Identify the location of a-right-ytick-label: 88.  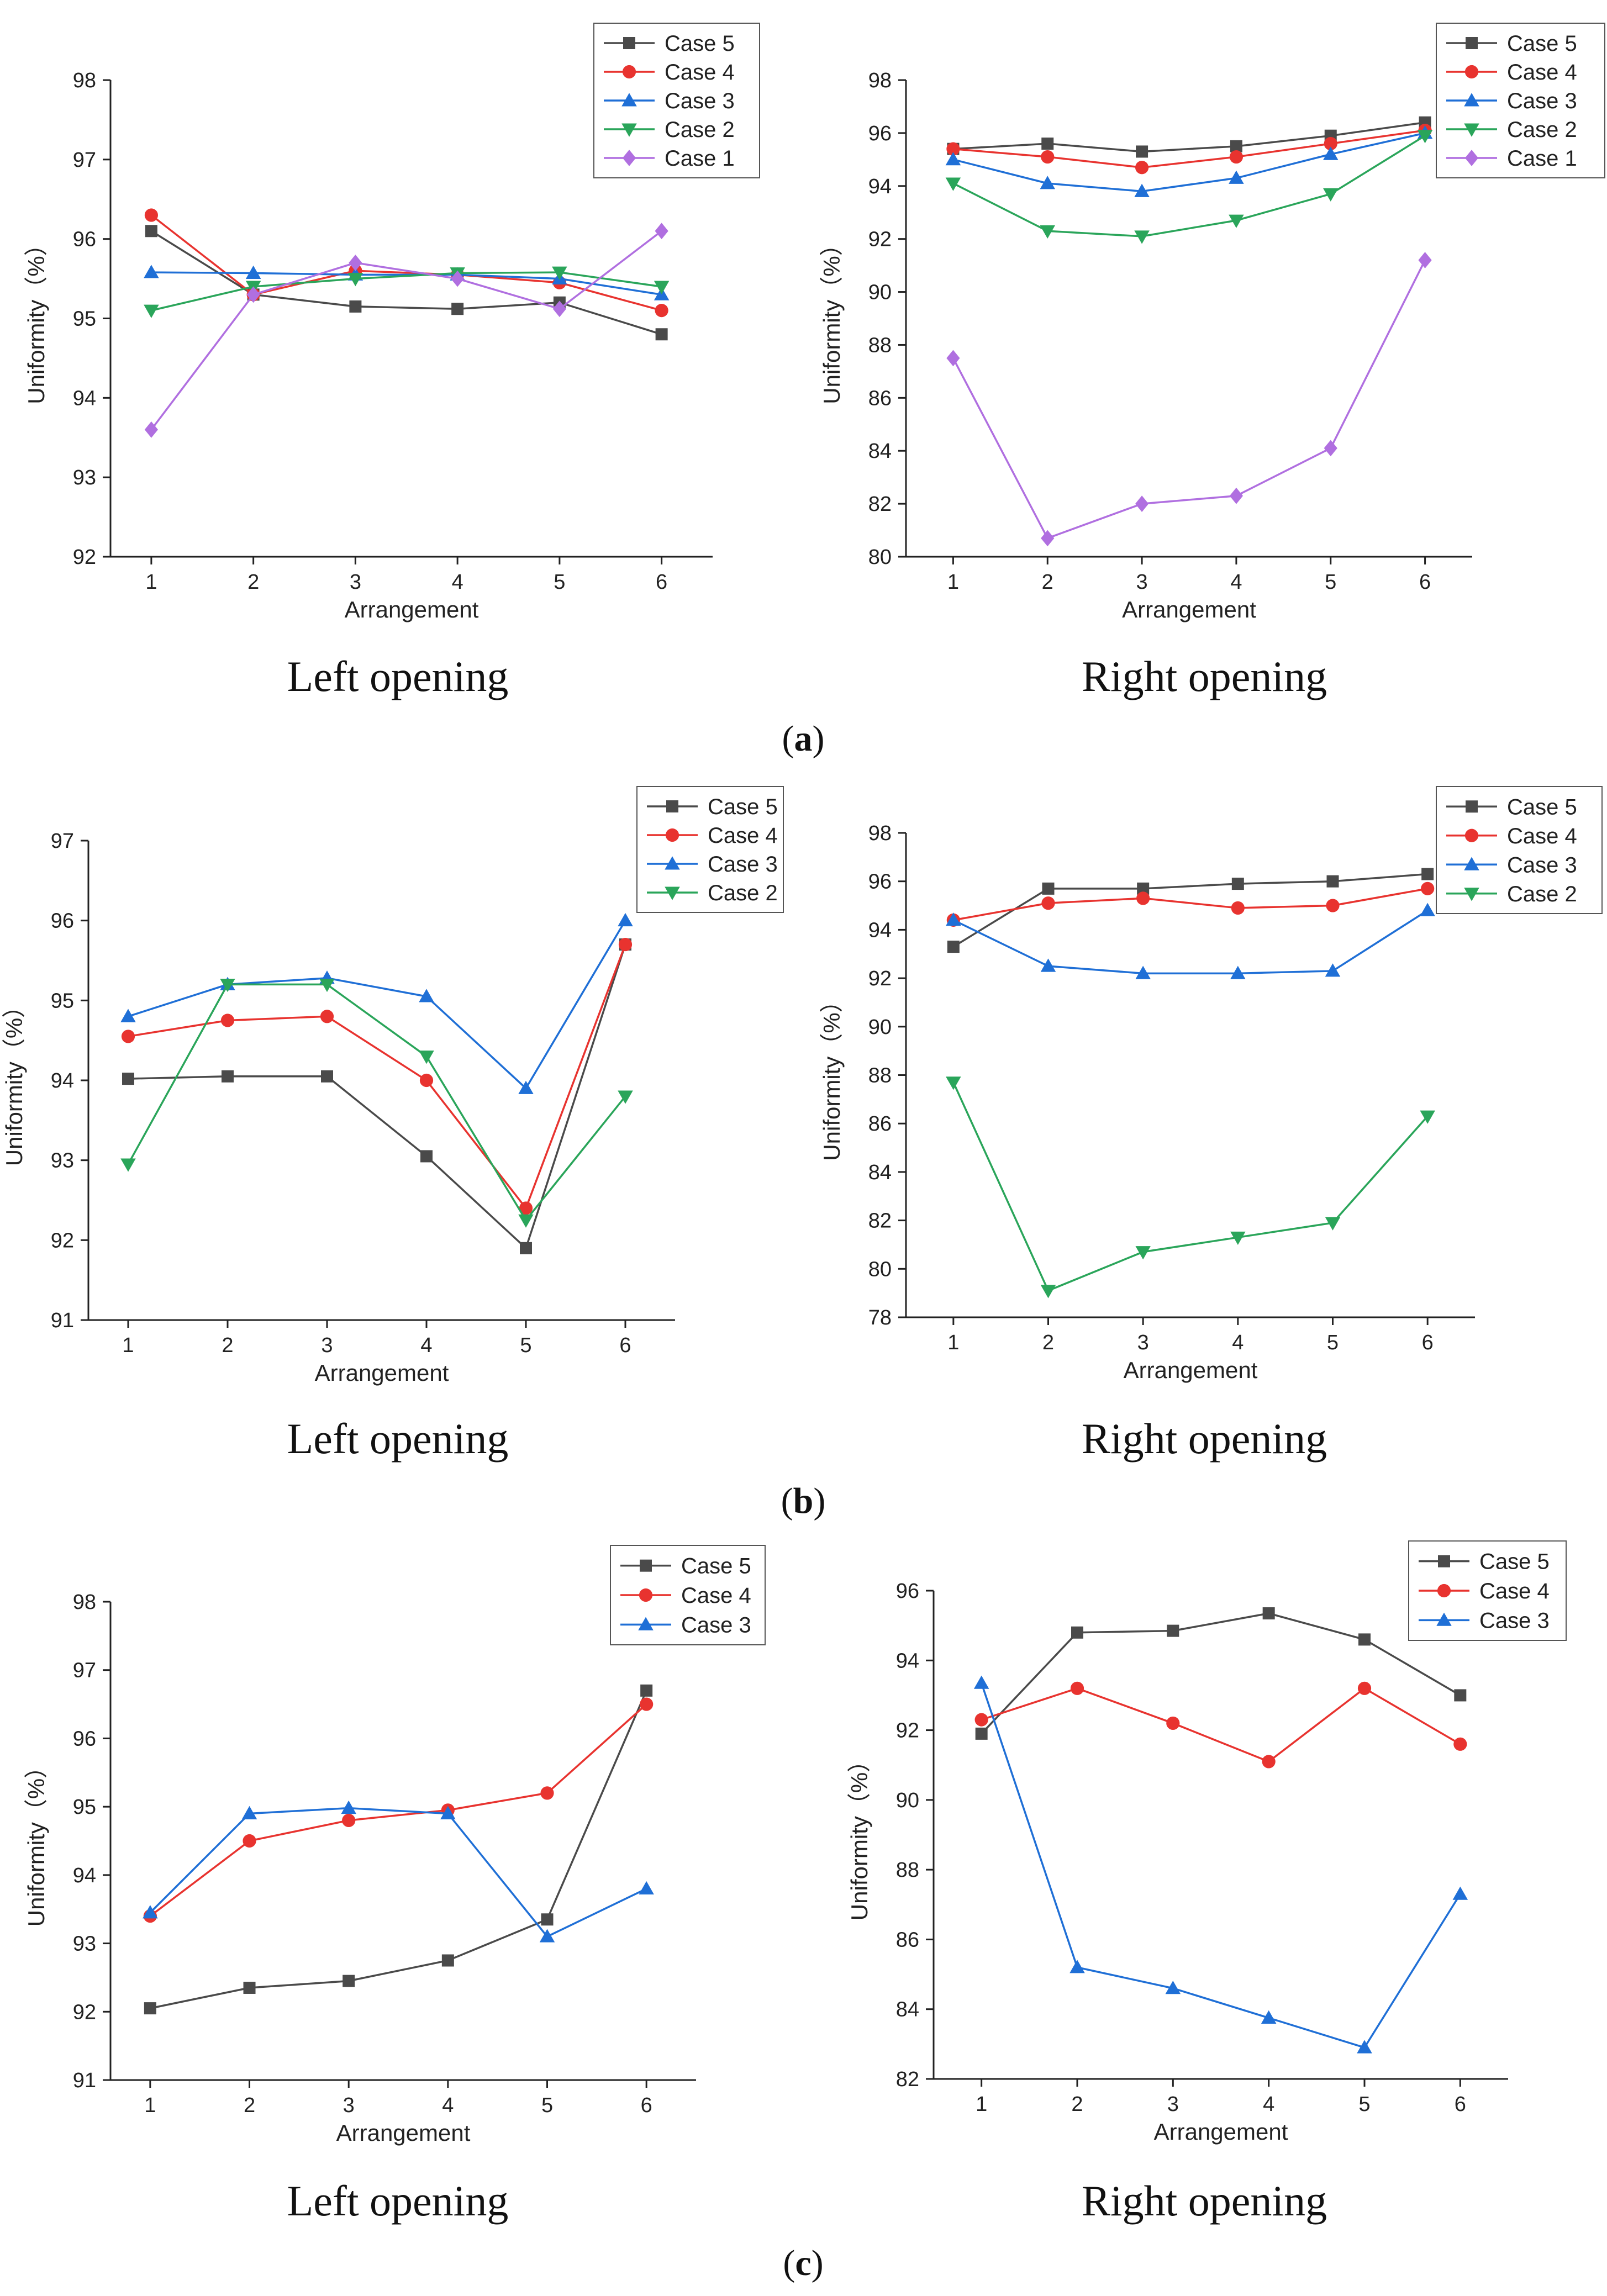
(880, 346).